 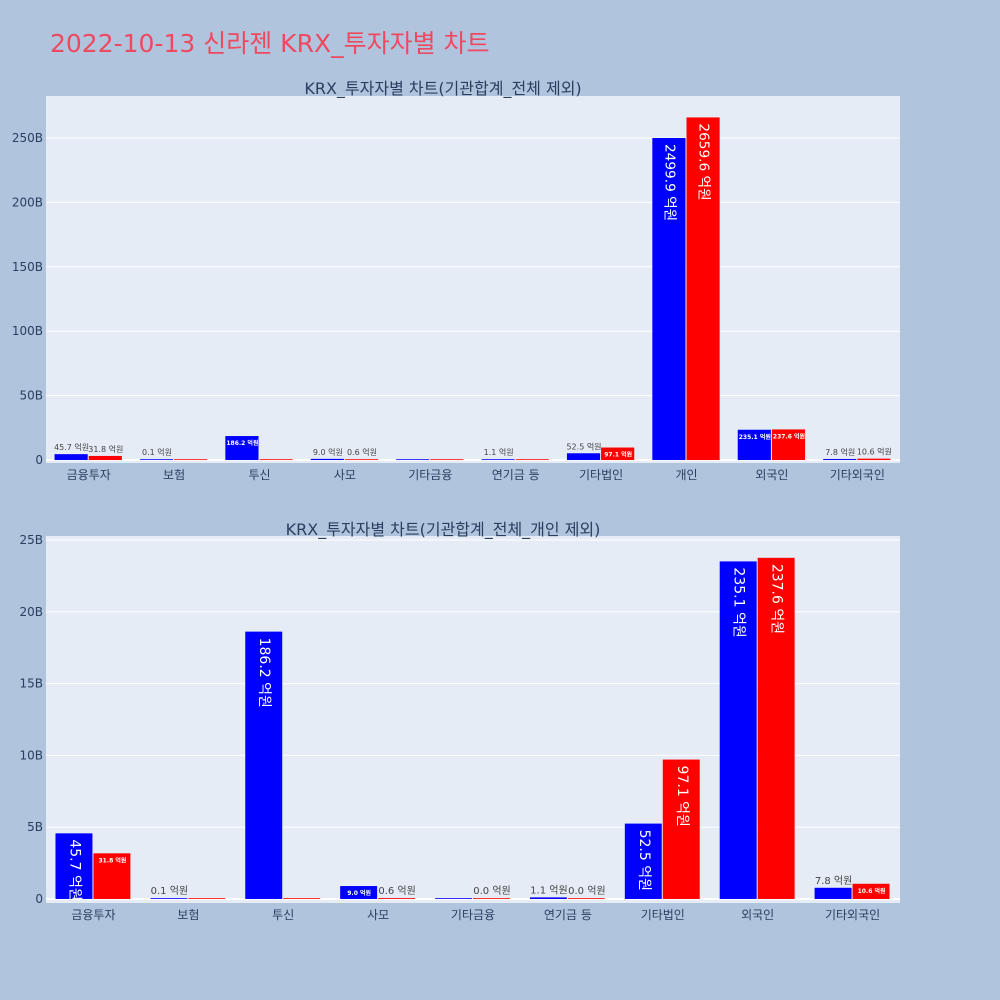 I want to click on y-tick-label: 150B, so click(x=27, y=267).